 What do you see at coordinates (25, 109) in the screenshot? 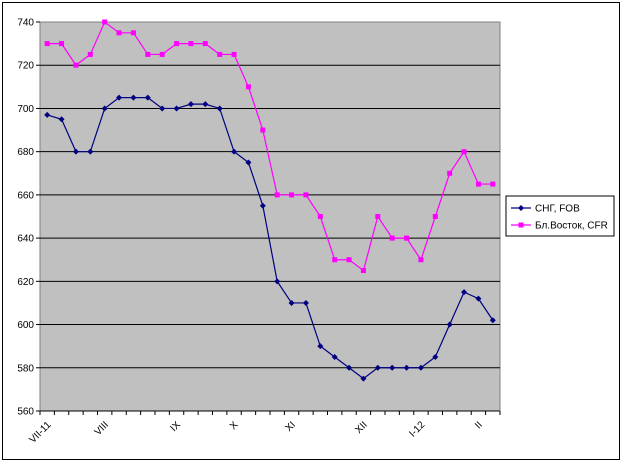
I see `y-tick-label: 700` at bounding box center [25, 109].